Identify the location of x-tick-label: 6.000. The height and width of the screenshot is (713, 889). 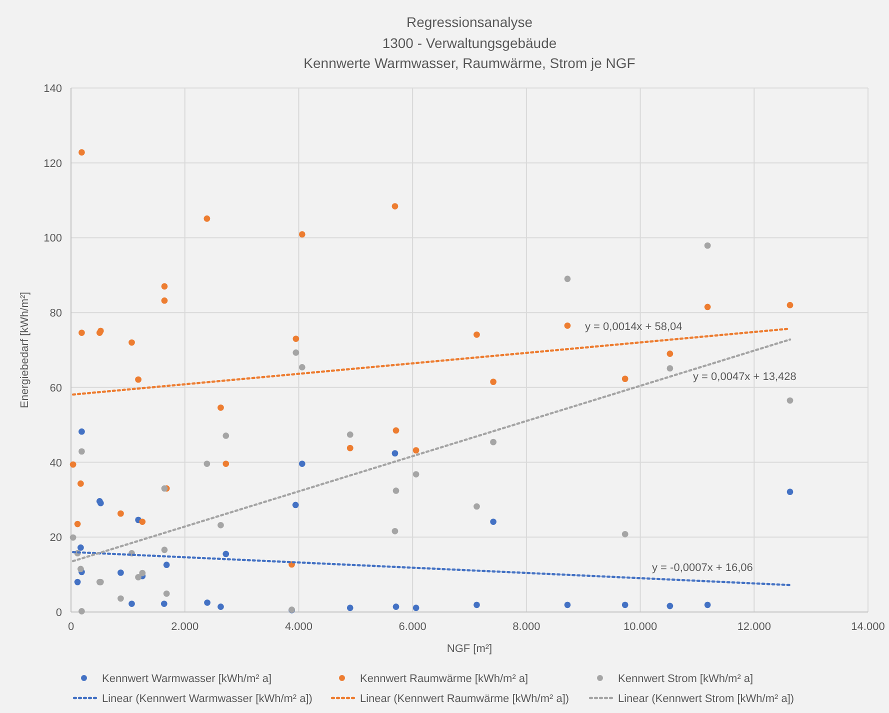
(412, 627).